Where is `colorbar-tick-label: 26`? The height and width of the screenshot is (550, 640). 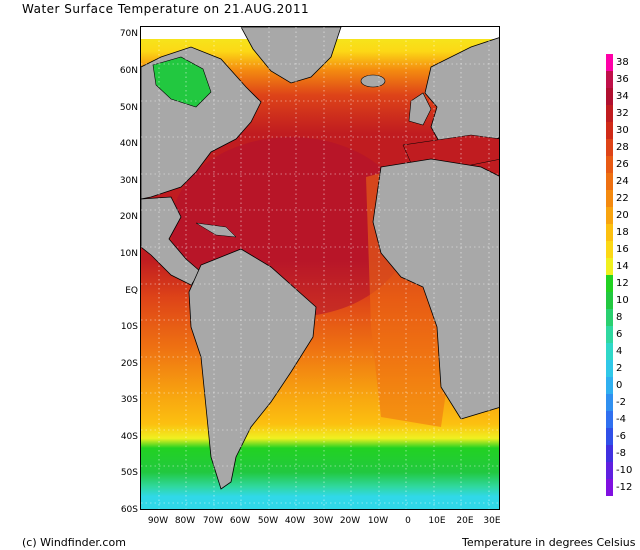
colorbar-tick-label: 26 is located at coordinates (622, 164).